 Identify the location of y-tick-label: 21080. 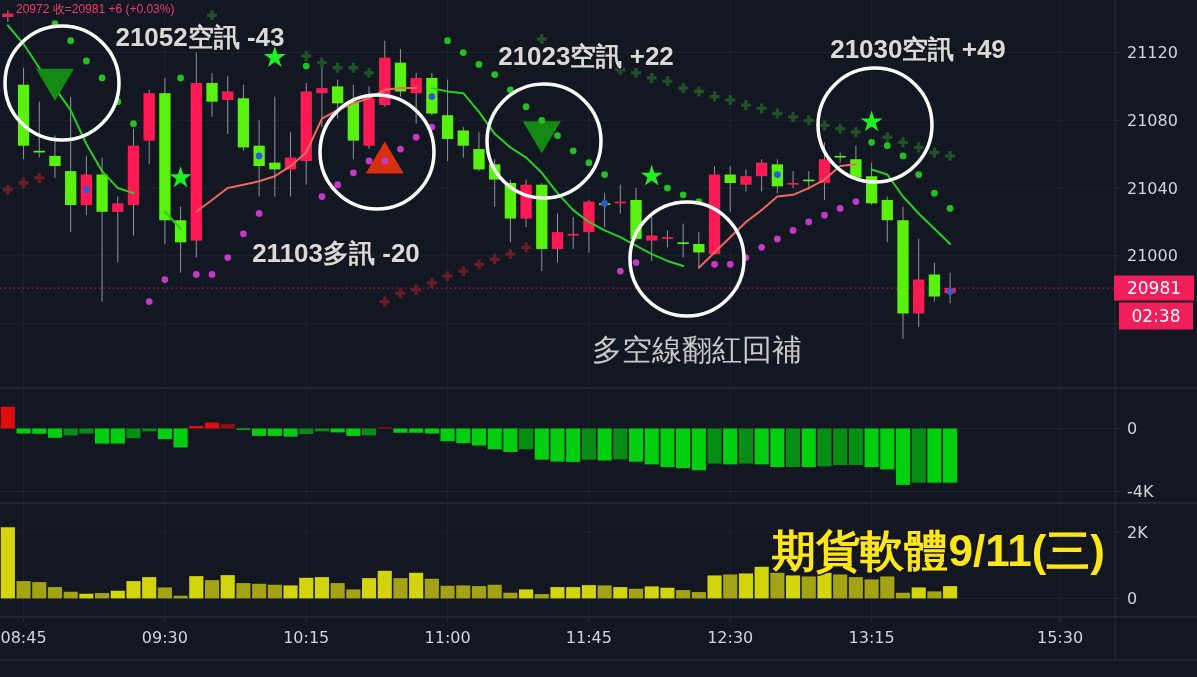
(1152, 120).